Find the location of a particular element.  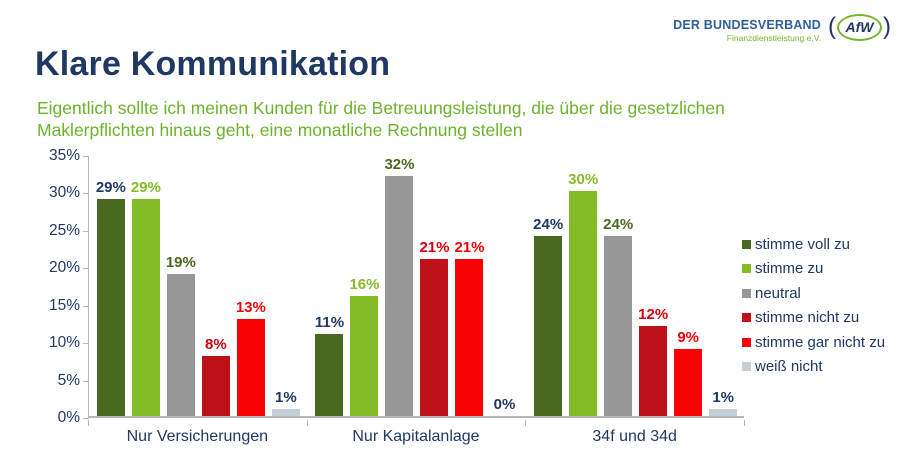

bar-value-label: 12% is located at coordinates (653, 314).